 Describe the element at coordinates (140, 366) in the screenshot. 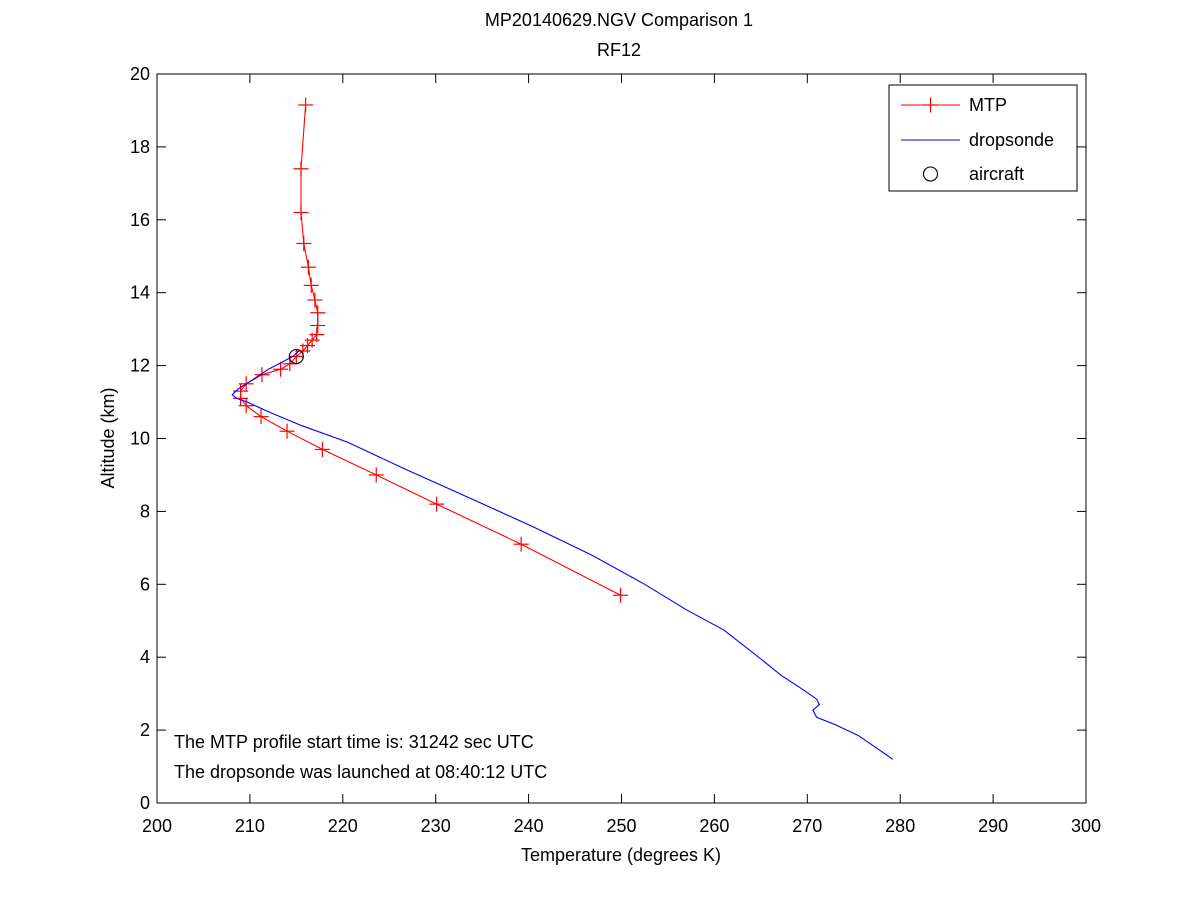

I see `y-tick-label: 12` at that location.